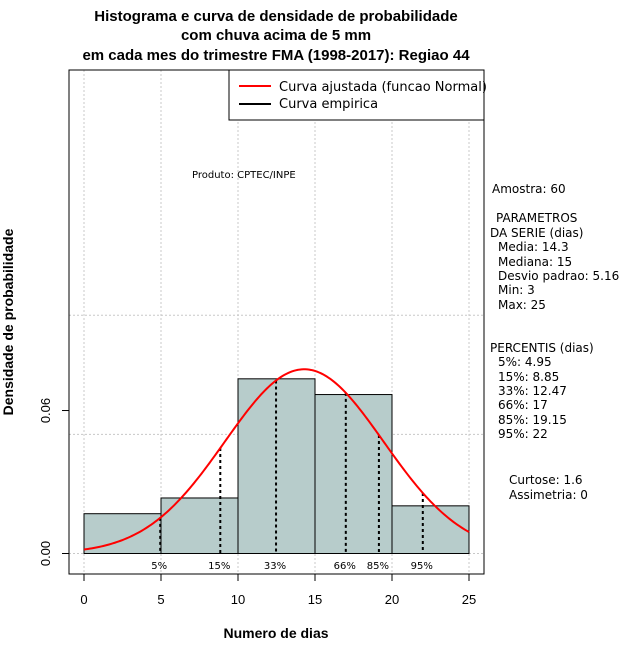 The width and height of the screenshot is (640, 660). I want to click on pct-66: 66%: 17, so click(523, 405).